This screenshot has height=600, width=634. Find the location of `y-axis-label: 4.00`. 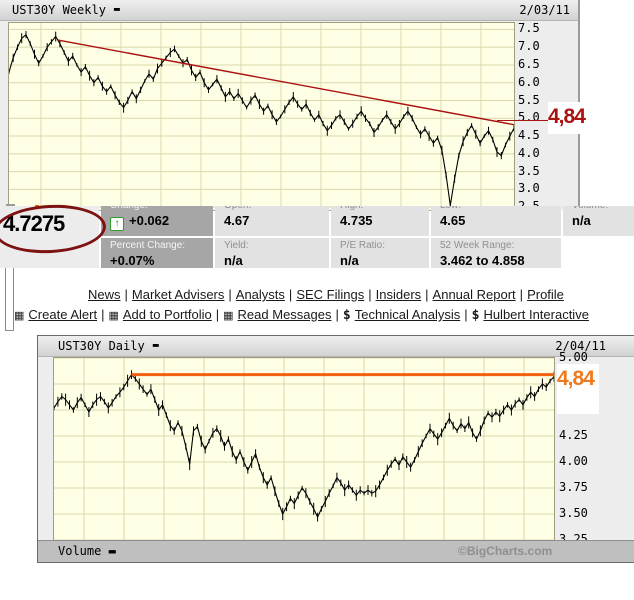

y-axis-label: 4.00 is located at coordinates (573, 461).